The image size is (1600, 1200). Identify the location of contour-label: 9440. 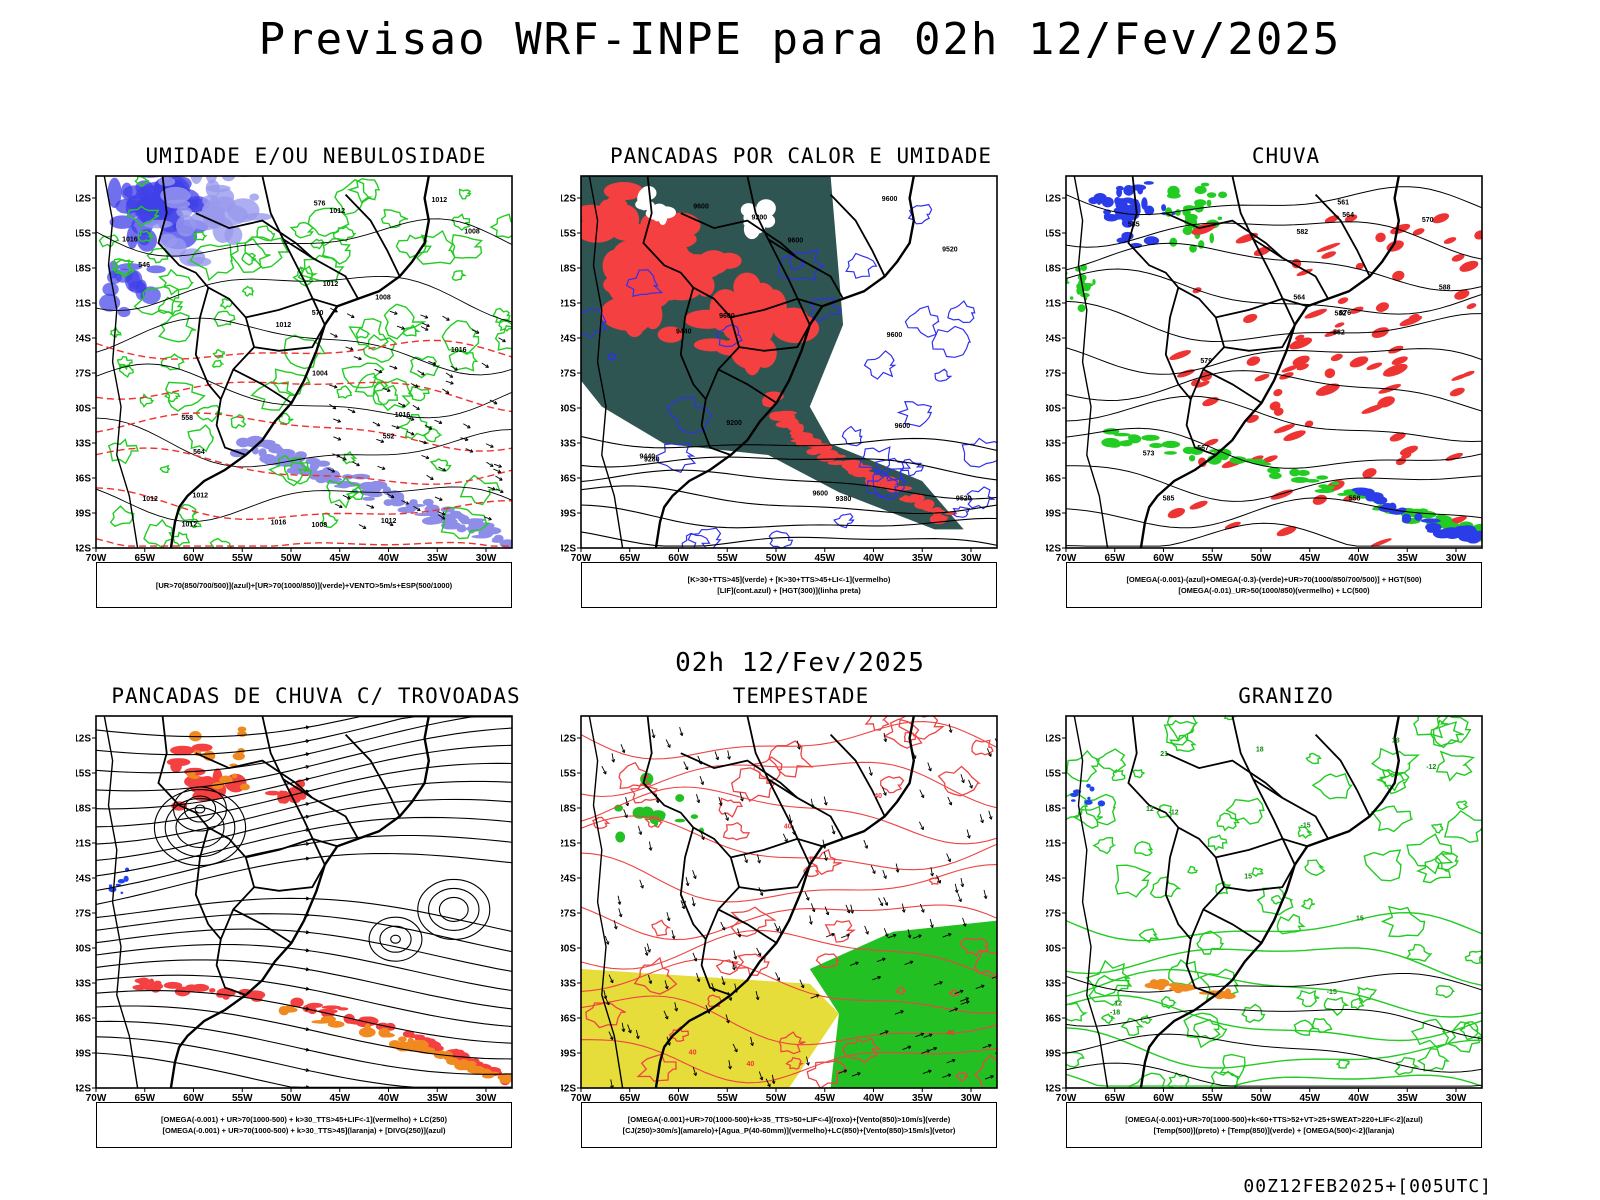
(684, 331).